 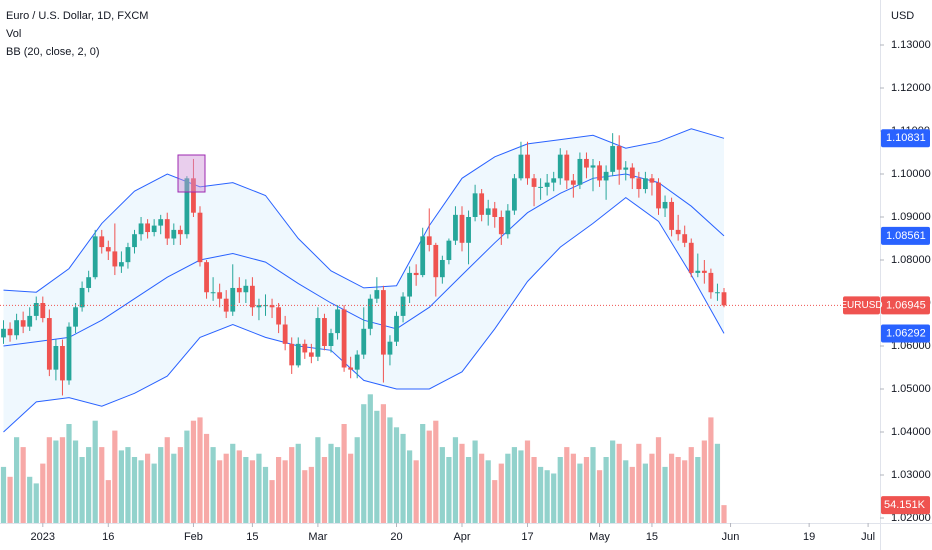 What do you see at coordinates (911, 389) in the screenshot?
I see `y-tick-label: 1.05000` at bounding box center [911, 389].